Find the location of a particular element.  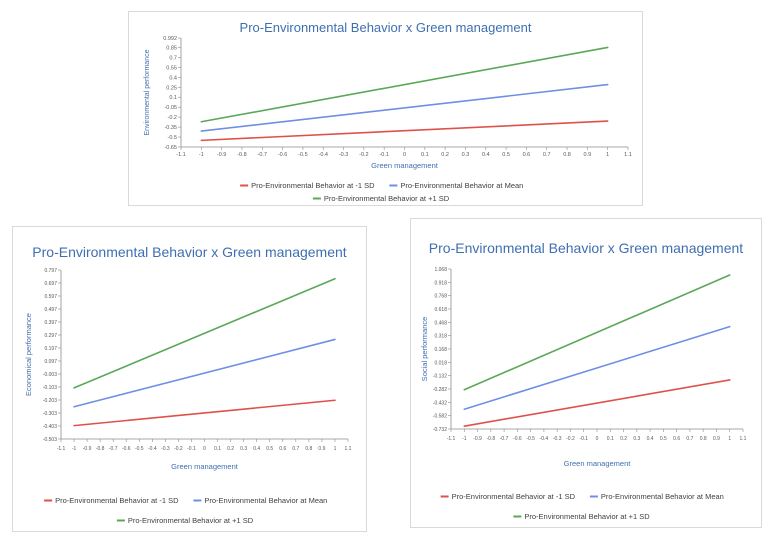

y-tick-label: -0.132 is located at coordinates (440, 377).